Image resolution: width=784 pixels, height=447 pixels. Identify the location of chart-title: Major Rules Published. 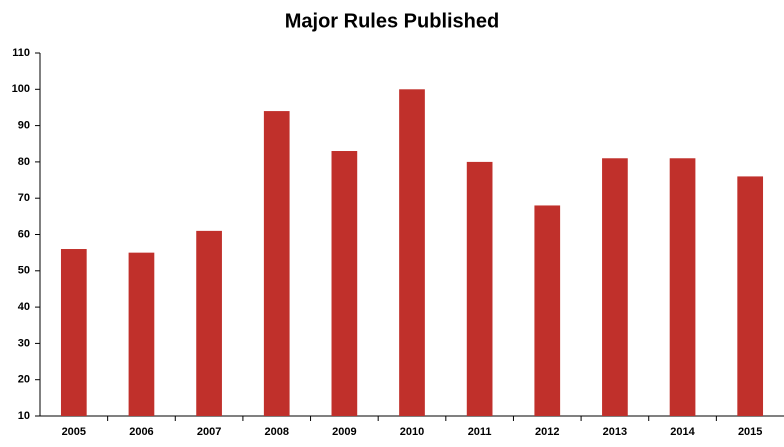
(392, 21).